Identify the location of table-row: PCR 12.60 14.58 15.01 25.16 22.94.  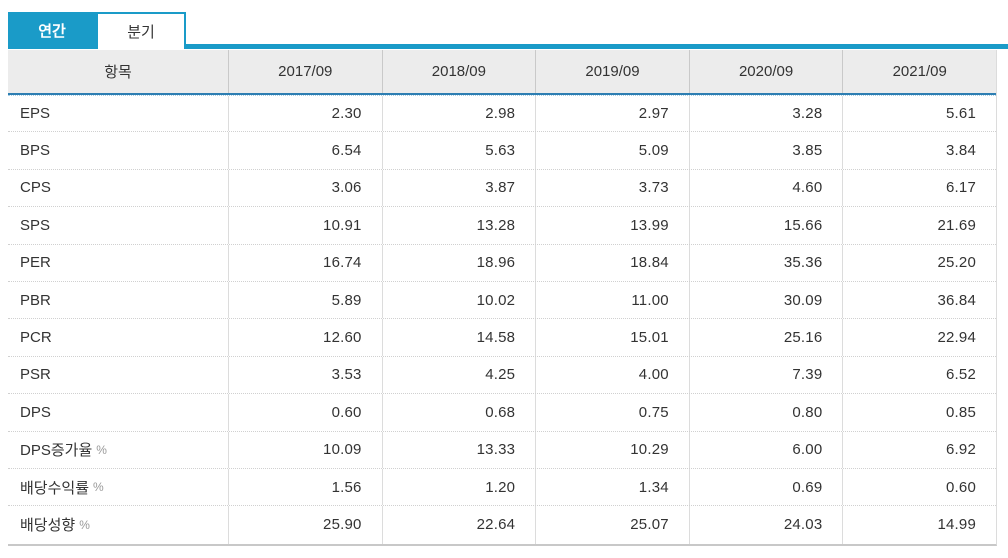
(502, 338).